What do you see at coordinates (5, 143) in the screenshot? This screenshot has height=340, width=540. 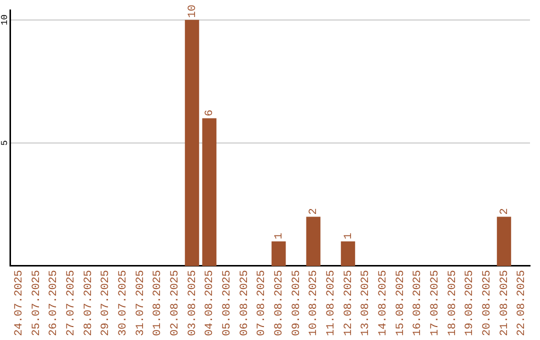 I see `y-tick-label: 5` at bounding box center [5, 143].